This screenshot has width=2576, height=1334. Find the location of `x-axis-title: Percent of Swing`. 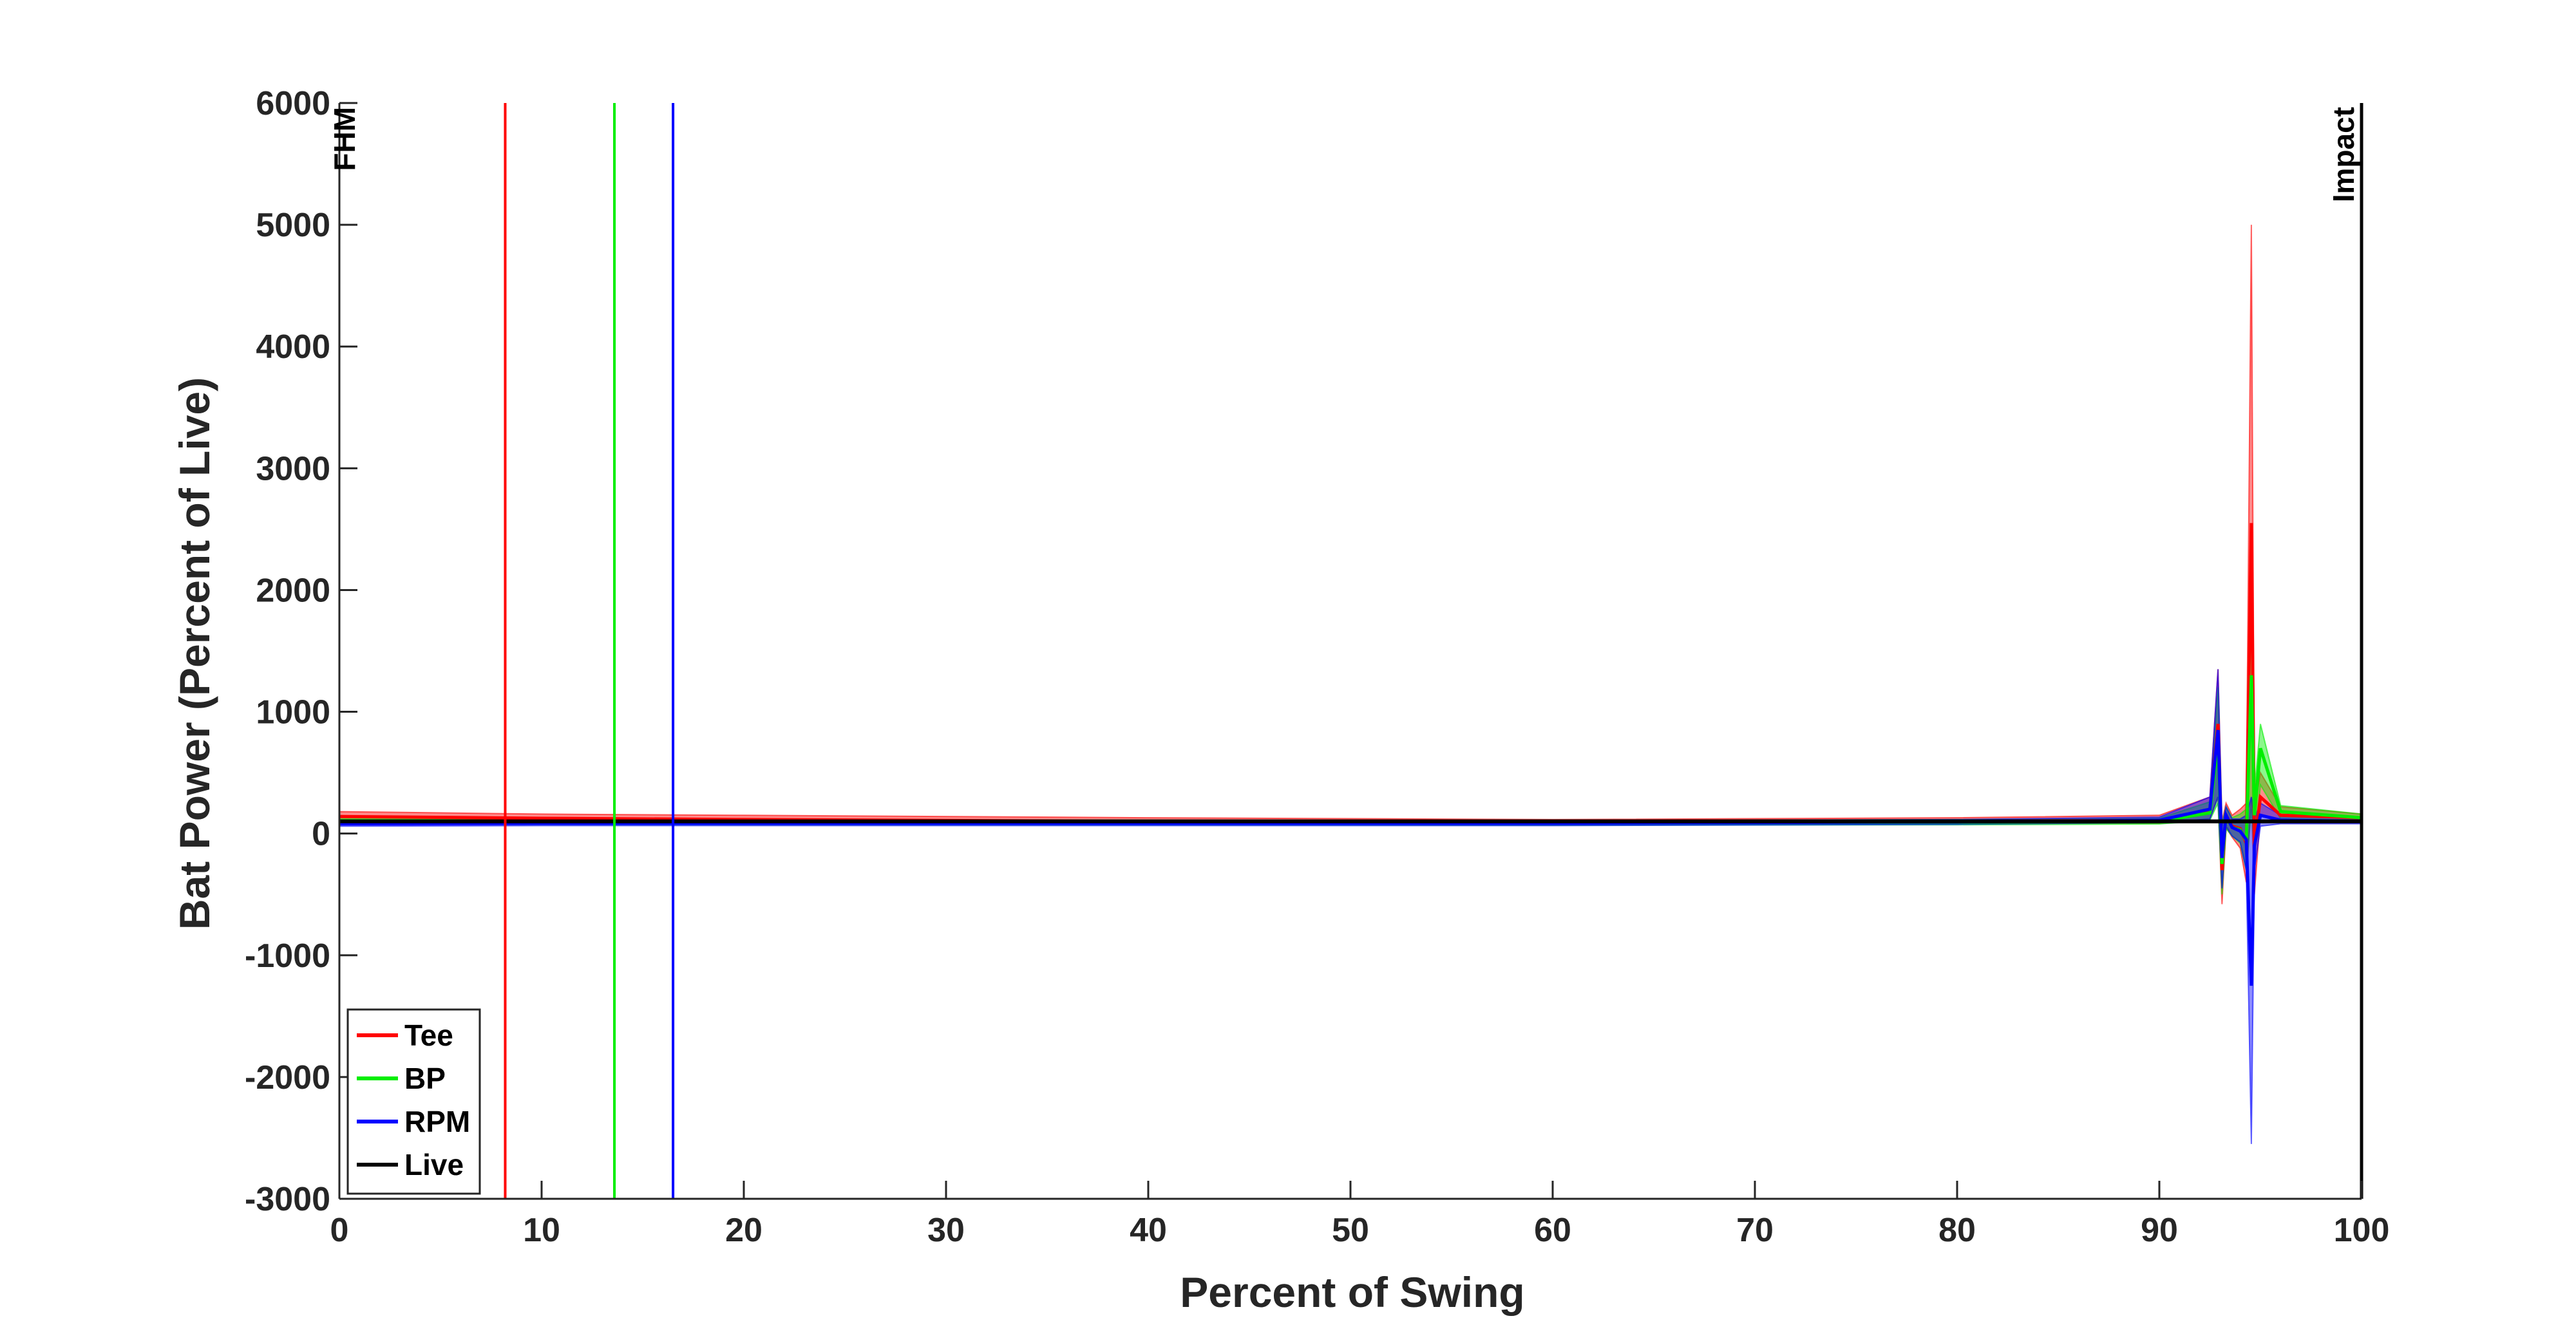

x-axis-title: Percent of Swing is located at coordinates (1352, 1292).